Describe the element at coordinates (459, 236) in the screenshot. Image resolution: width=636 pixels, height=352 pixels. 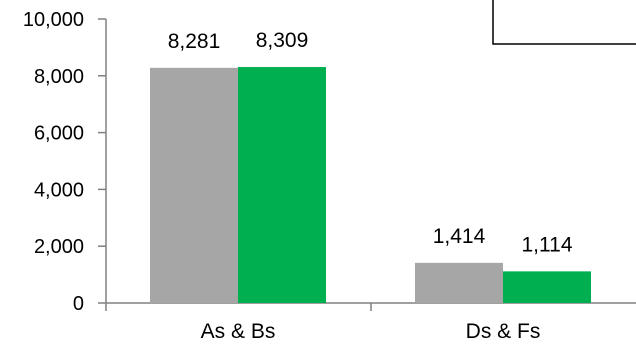
I see `data-label: 1,414` at that location.